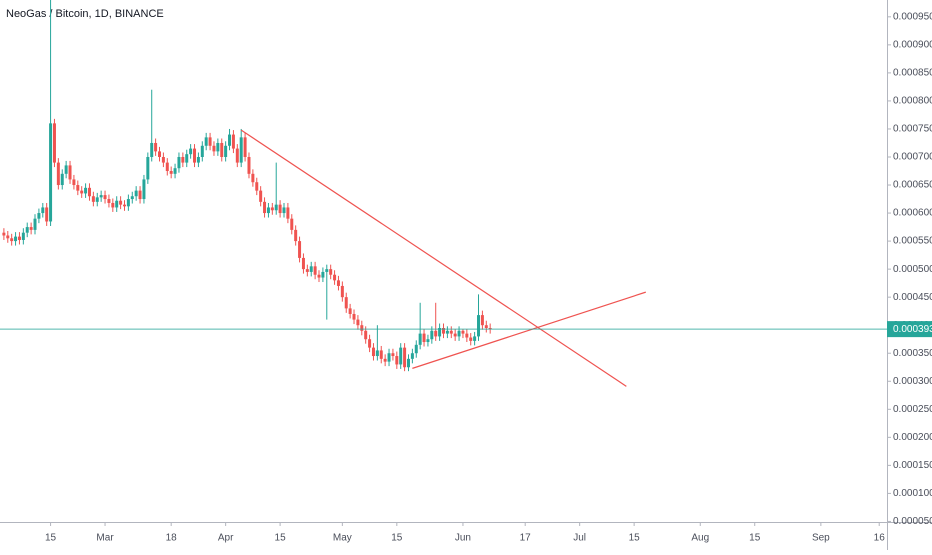  Describe the element at coordinates (912, 465) in the screenshot. I see `y-tick-label: 0.000150` at that location.